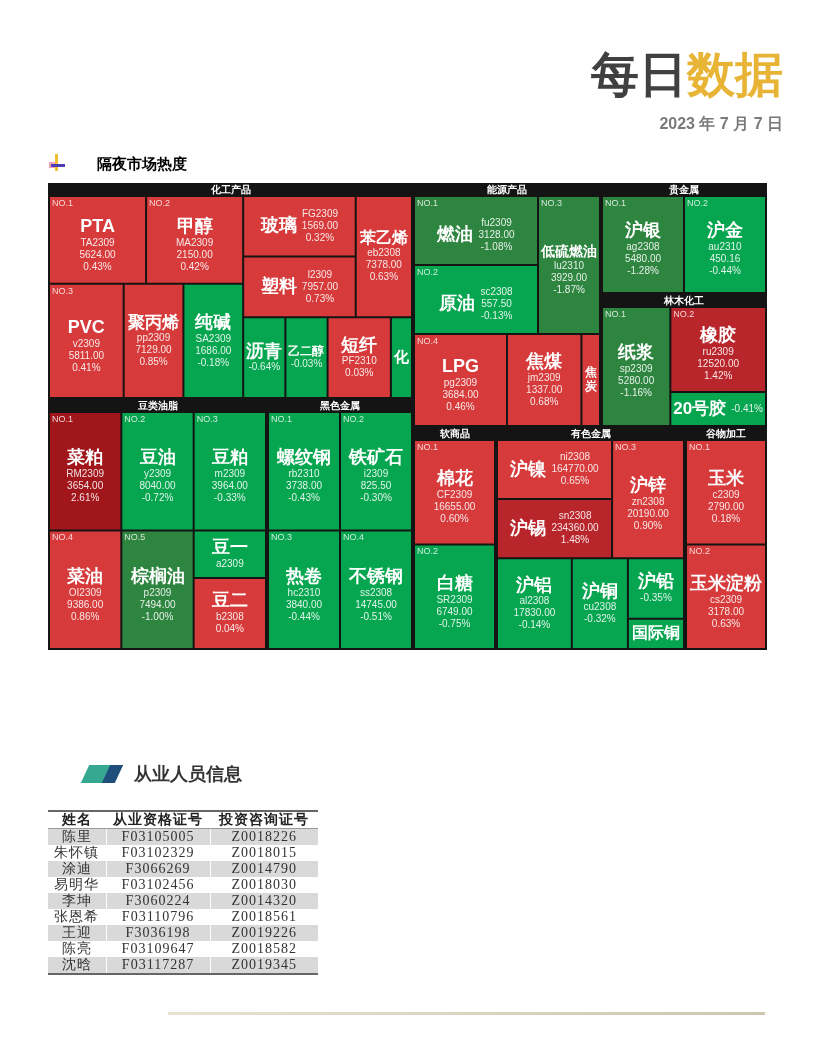  Describe the element at coordinates (86, 326) in the screenshot. I see `category-label: PVC` at that location.